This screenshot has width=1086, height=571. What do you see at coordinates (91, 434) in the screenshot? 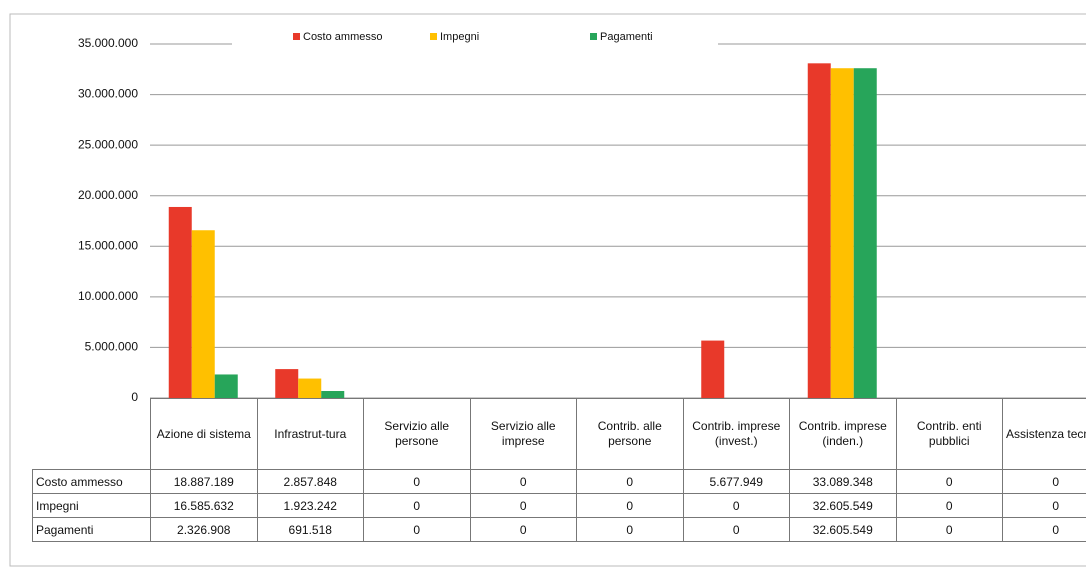
I see `table-corner` at bounding box center [91, 434].